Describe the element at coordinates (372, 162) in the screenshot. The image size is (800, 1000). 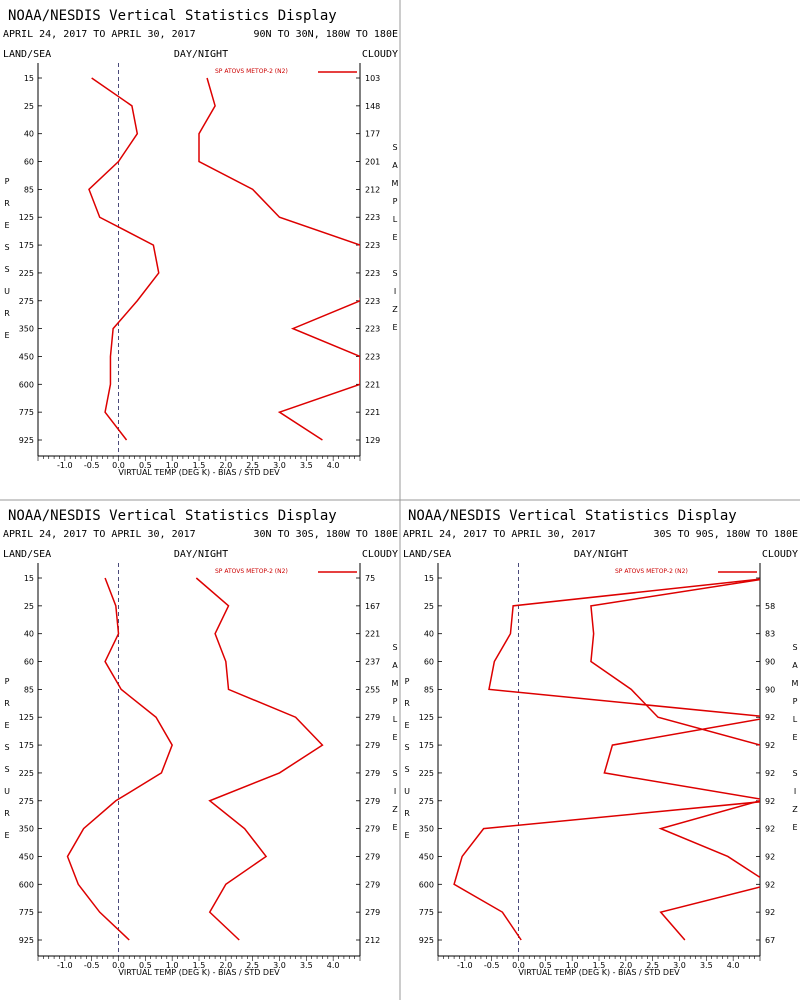
I see `sample-size-label: 201` at that location.